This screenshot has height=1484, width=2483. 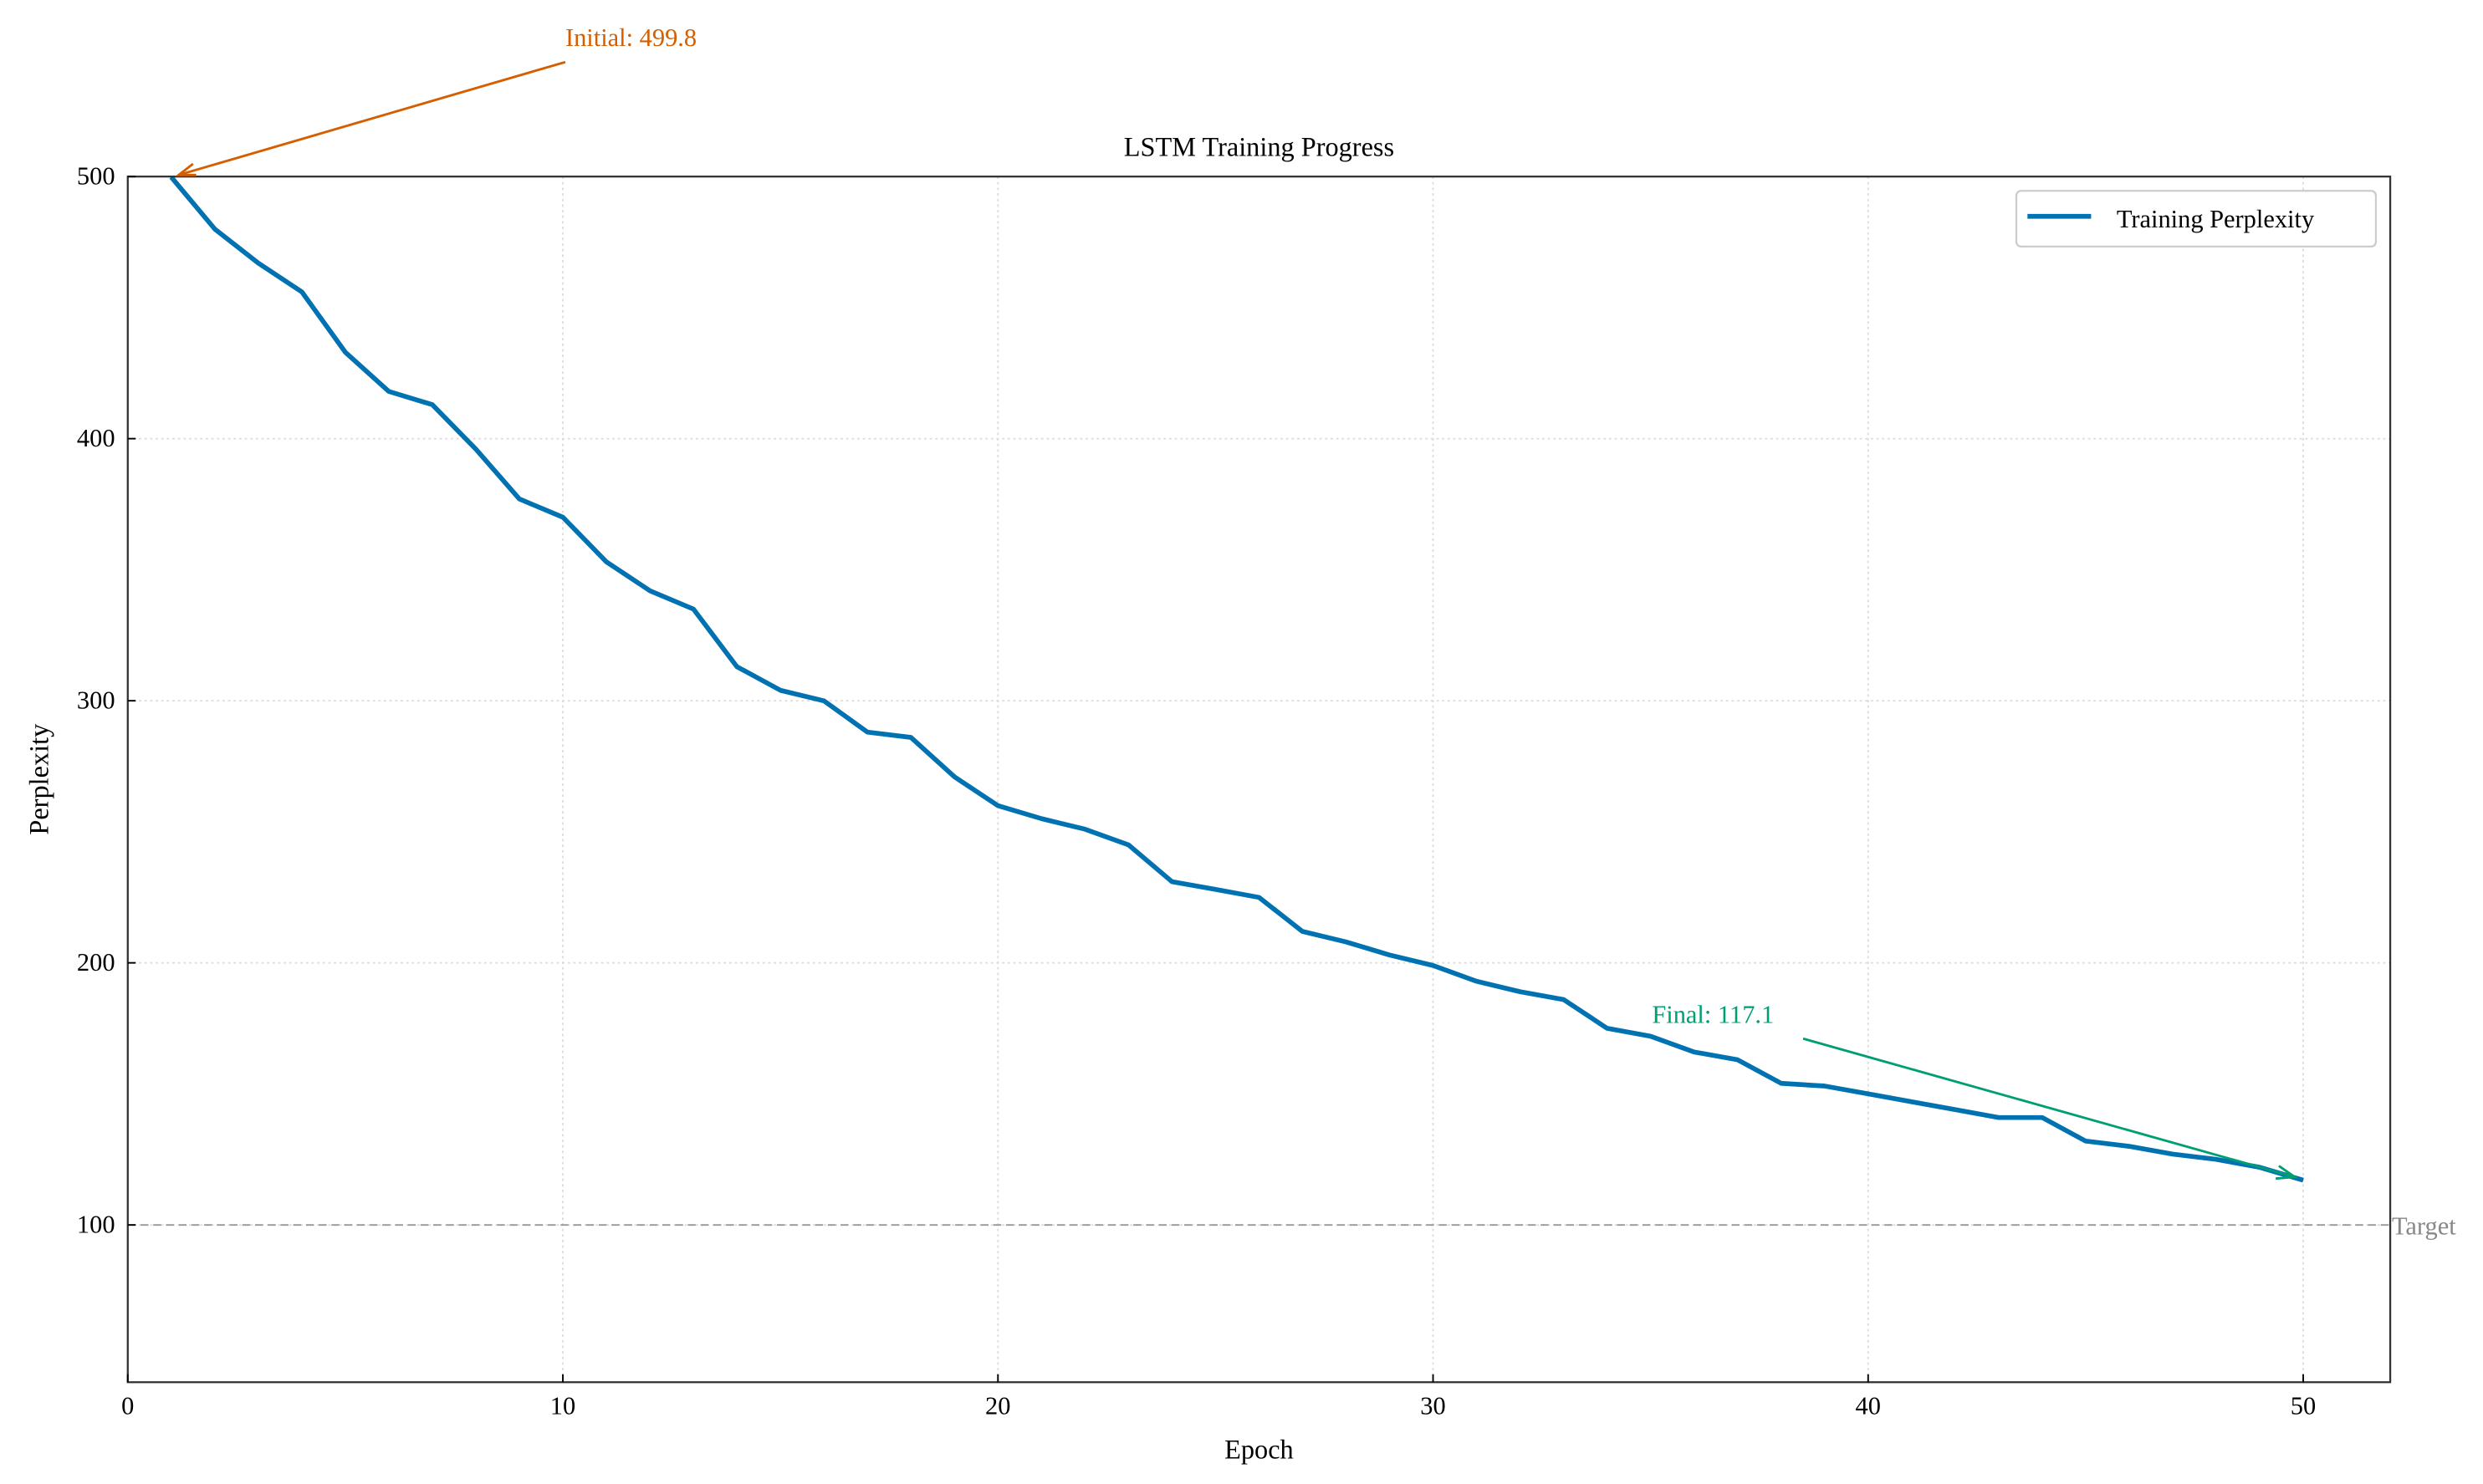 I want to click on chart-title: LSTM Training Progress, so click(x=1259, y=146).